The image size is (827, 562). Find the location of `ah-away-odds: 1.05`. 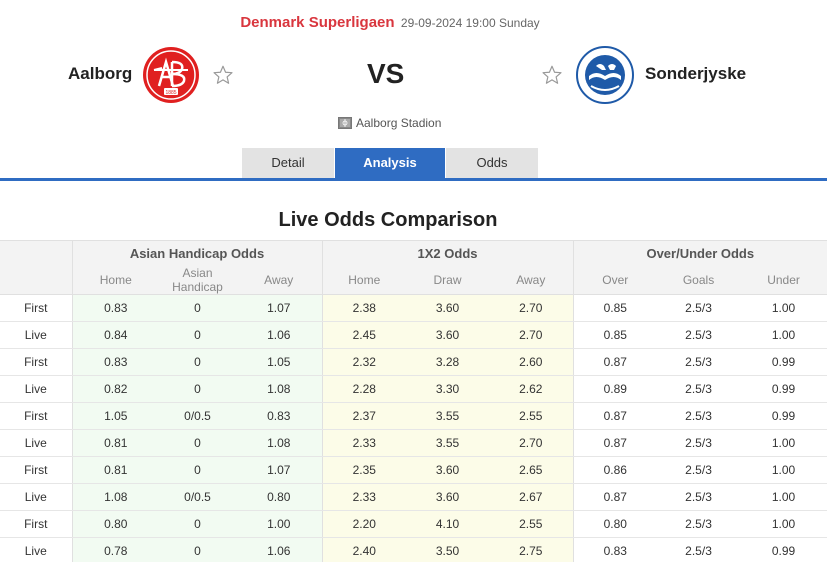

ah-away-odds: 1.05 is located at coordinates (279, 362).